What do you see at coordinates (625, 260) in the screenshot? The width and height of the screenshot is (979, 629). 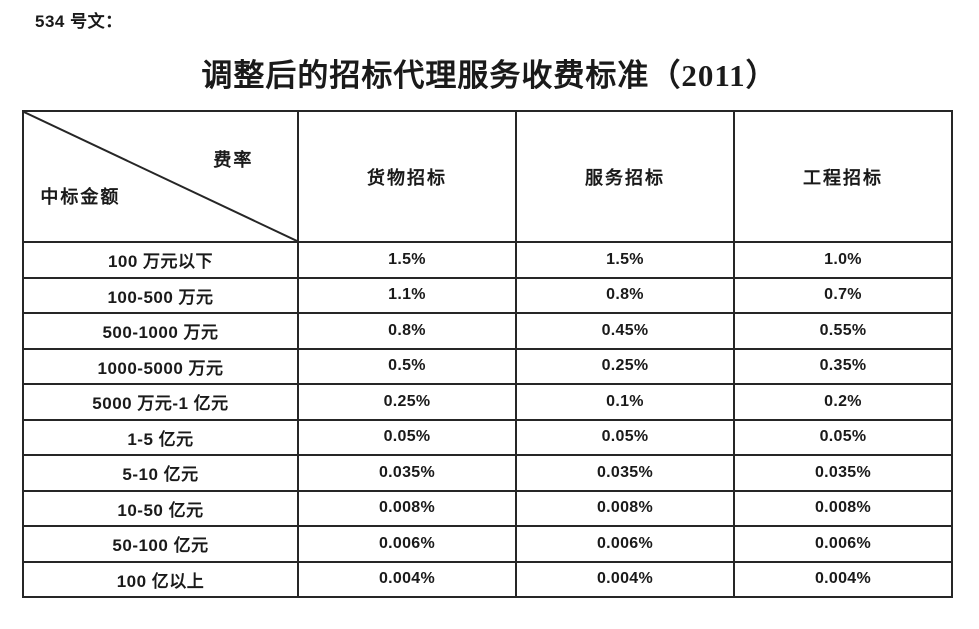 I see `rate-cell-services: 1.5%` at bounding box center [625, 260].